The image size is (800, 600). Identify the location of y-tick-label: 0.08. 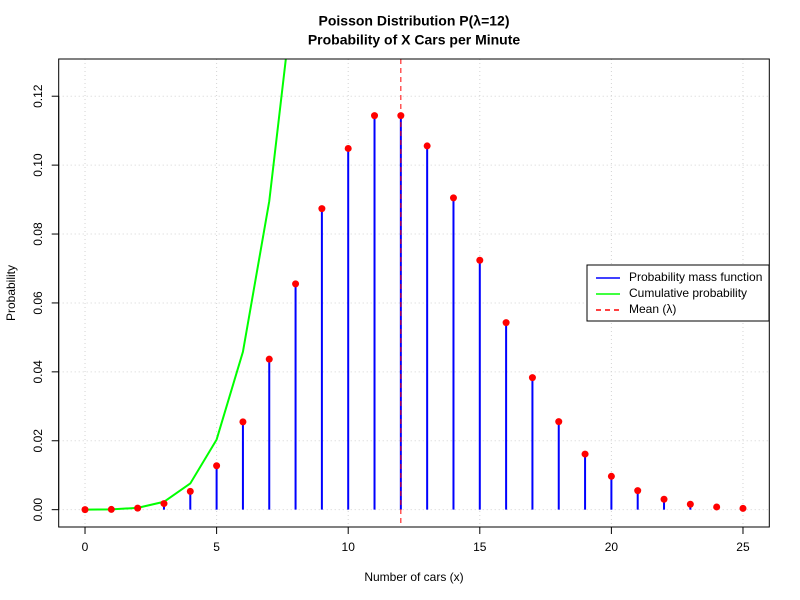
(38, 234).